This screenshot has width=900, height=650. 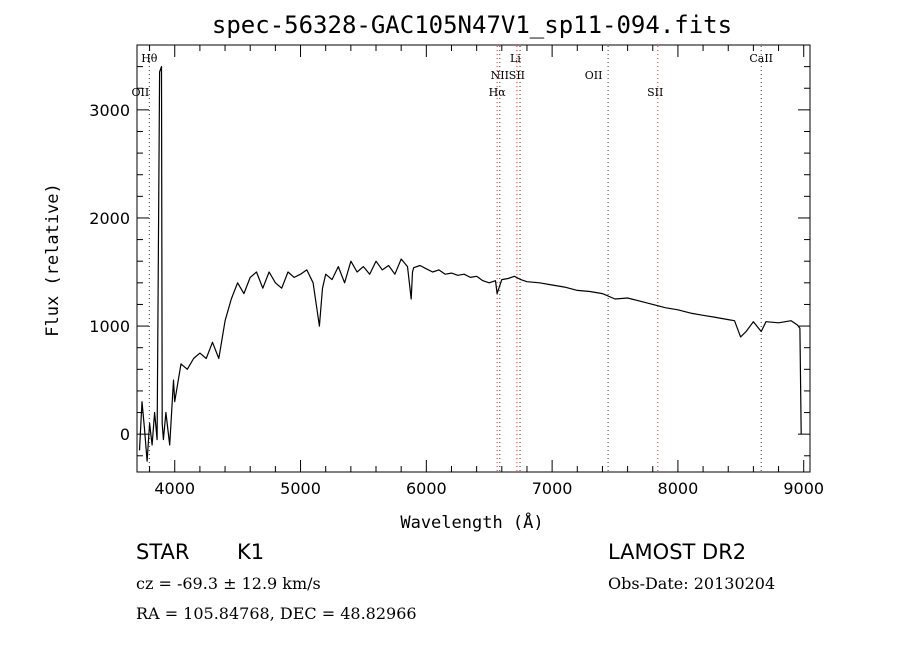 What do you see at coordinates (515, 58) in the screenshot?
I see `line-label: Li` at bounding box center [515, 58].